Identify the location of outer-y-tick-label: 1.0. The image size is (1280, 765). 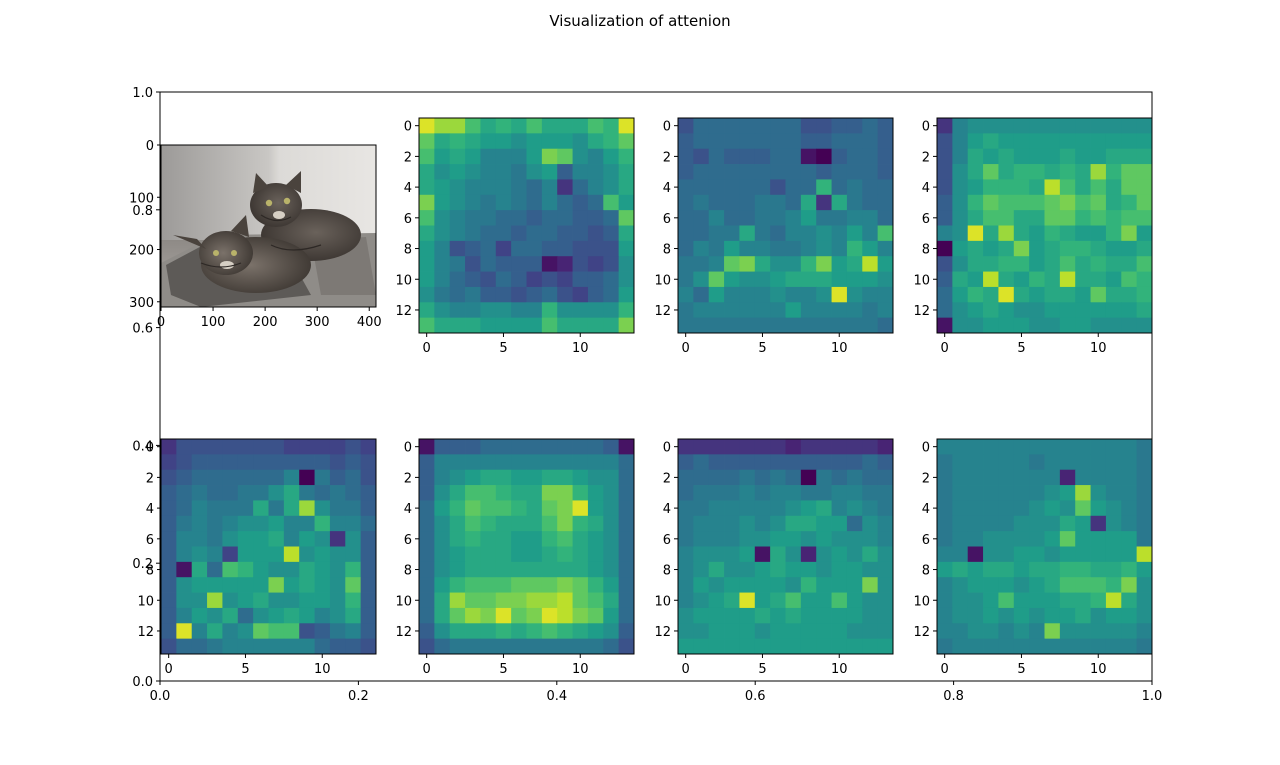
(142, 93).